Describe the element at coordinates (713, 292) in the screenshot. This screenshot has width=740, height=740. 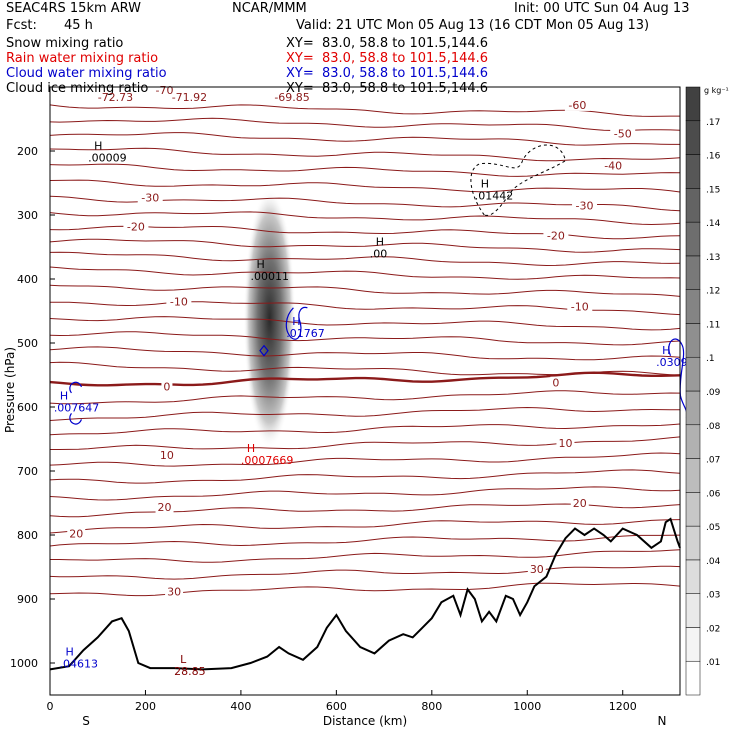
I see `colorbar-label: .12` at that location.